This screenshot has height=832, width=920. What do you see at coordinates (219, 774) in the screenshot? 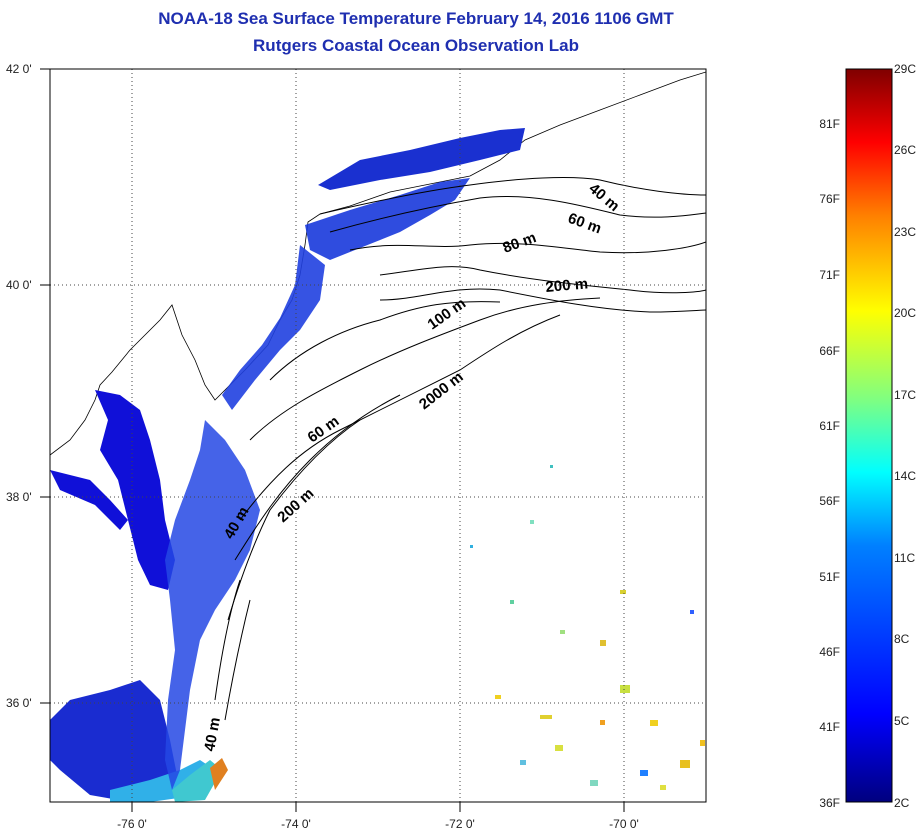
I see `gulf-stream-warm-edge` at bounding box center [219, 774].